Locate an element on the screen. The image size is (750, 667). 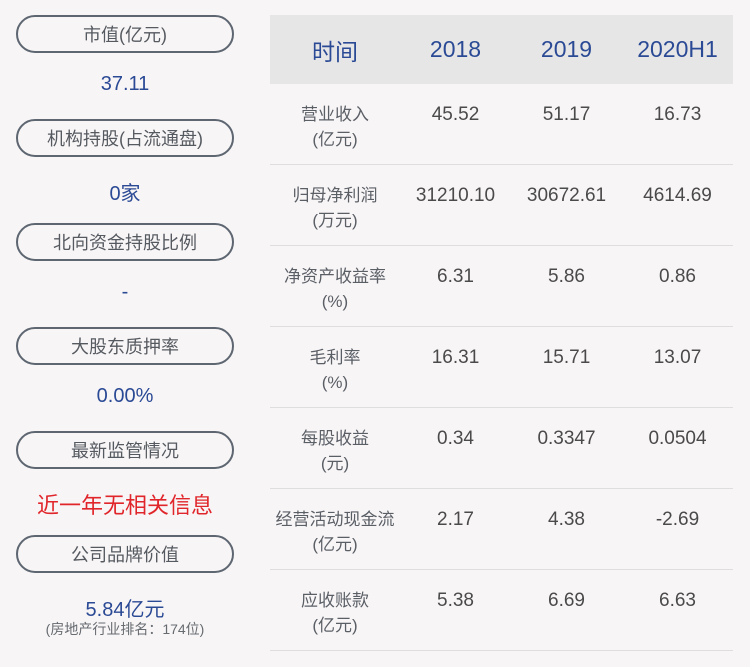
cell: 0.34 is located at coordinates (455, 438).